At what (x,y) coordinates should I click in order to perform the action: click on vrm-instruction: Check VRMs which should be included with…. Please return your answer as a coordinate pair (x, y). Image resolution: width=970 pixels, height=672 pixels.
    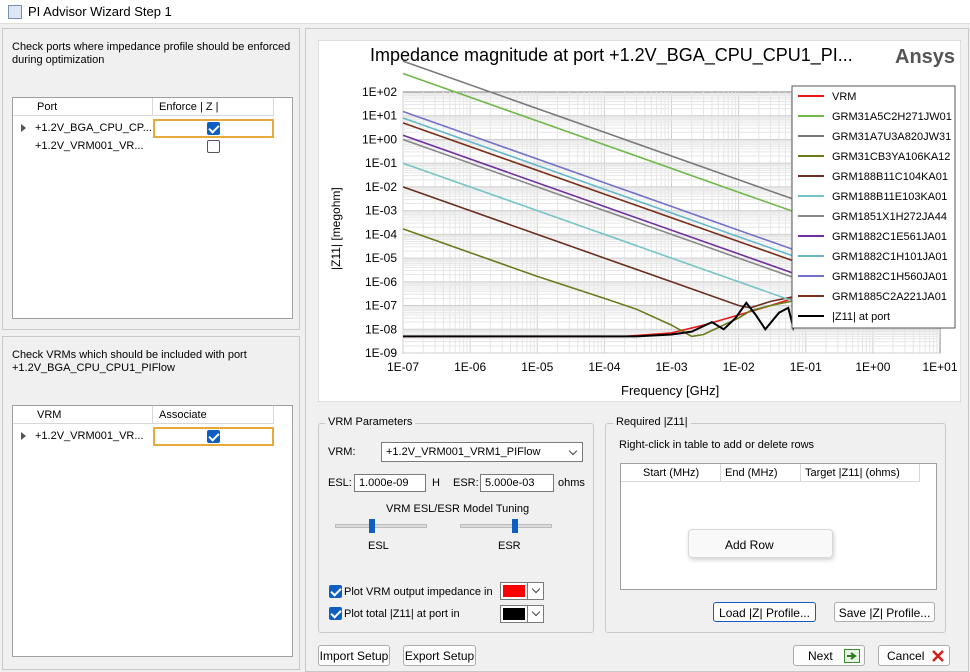
    Looking at the image, I should click on (129, 361).